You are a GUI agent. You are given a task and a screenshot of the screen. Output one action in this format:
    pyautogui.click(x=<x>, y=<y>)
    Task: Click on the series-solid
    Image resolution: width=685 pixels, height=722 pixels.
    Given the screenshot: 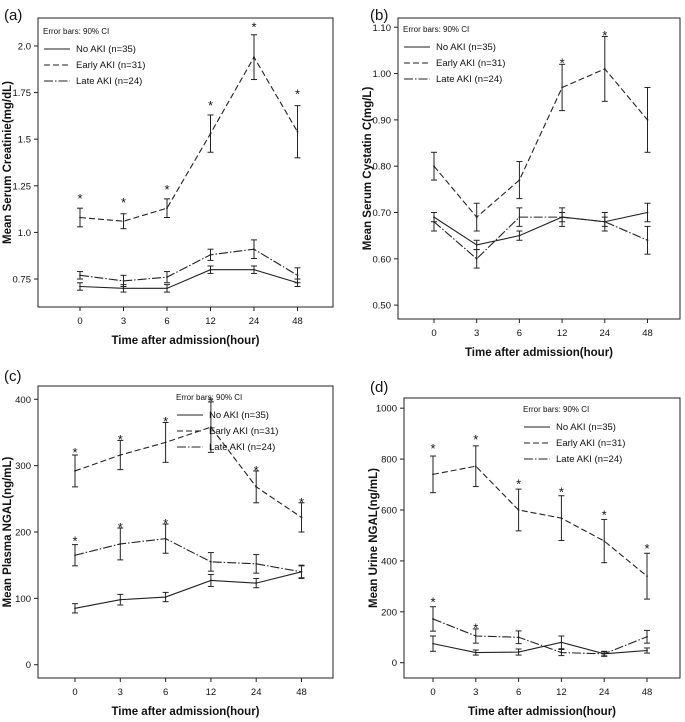 What is the action you would take?
    pyautogui.click(x=540, y=646)
    